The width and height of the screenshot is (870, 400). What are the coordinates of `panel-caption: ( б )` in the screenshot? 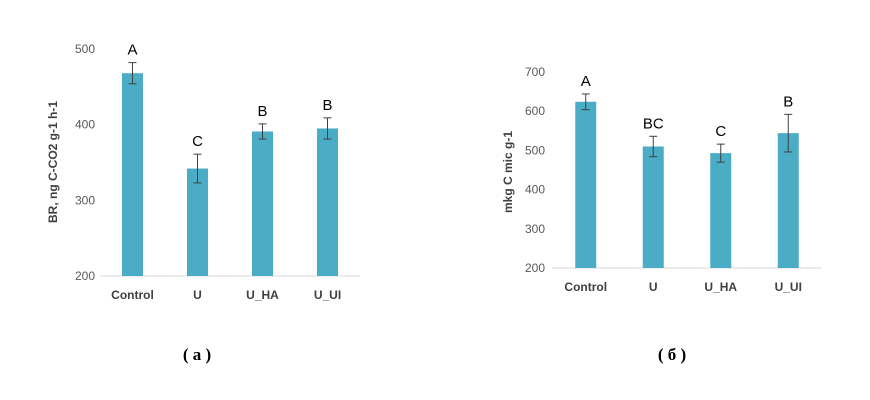 It's located at (672, 354).